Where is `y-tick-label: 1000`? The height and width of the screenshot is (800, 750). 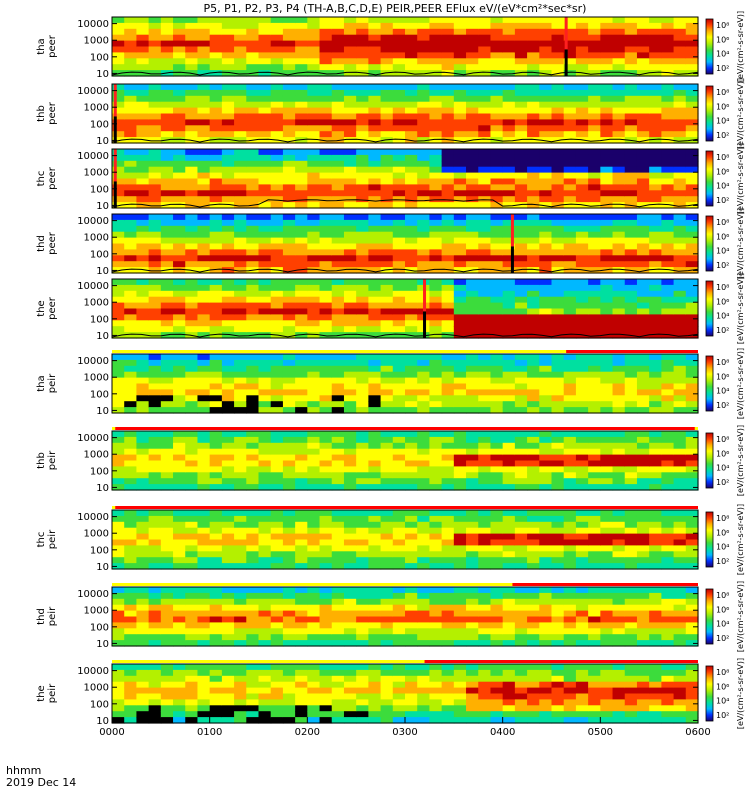
y-tick-label: 1000 is located at coordinates (96, 611).